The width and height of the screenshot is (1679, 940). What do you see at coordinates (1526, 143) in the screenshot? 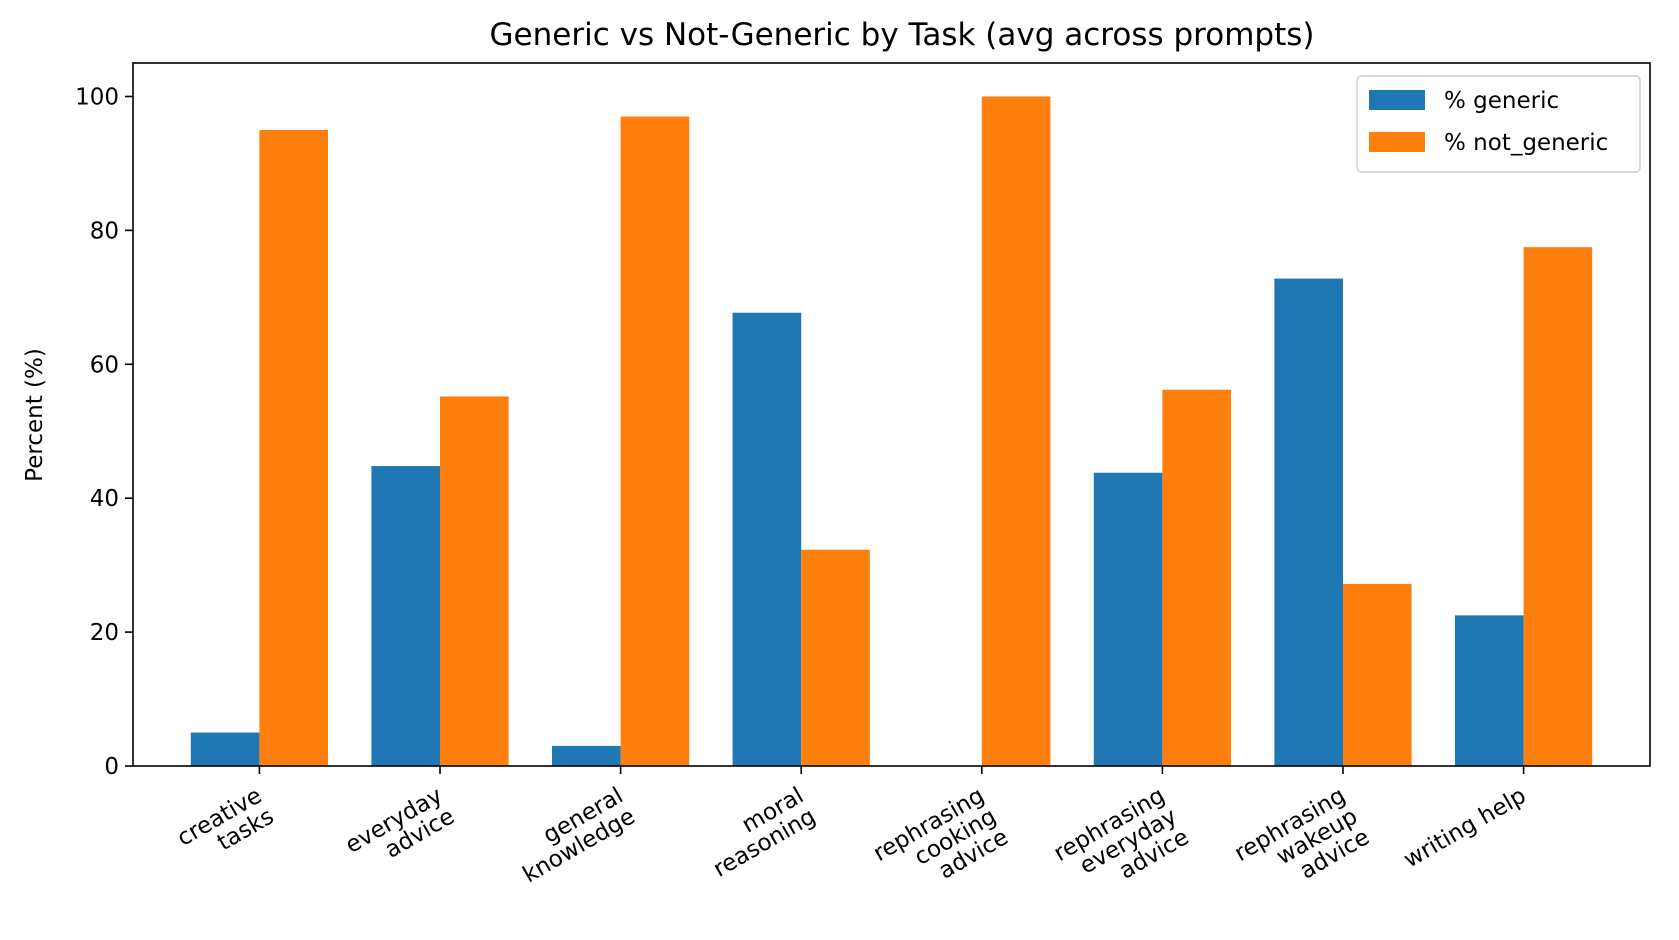
I see `legend-label: % not_generic` at bounding box center [1526, 143].